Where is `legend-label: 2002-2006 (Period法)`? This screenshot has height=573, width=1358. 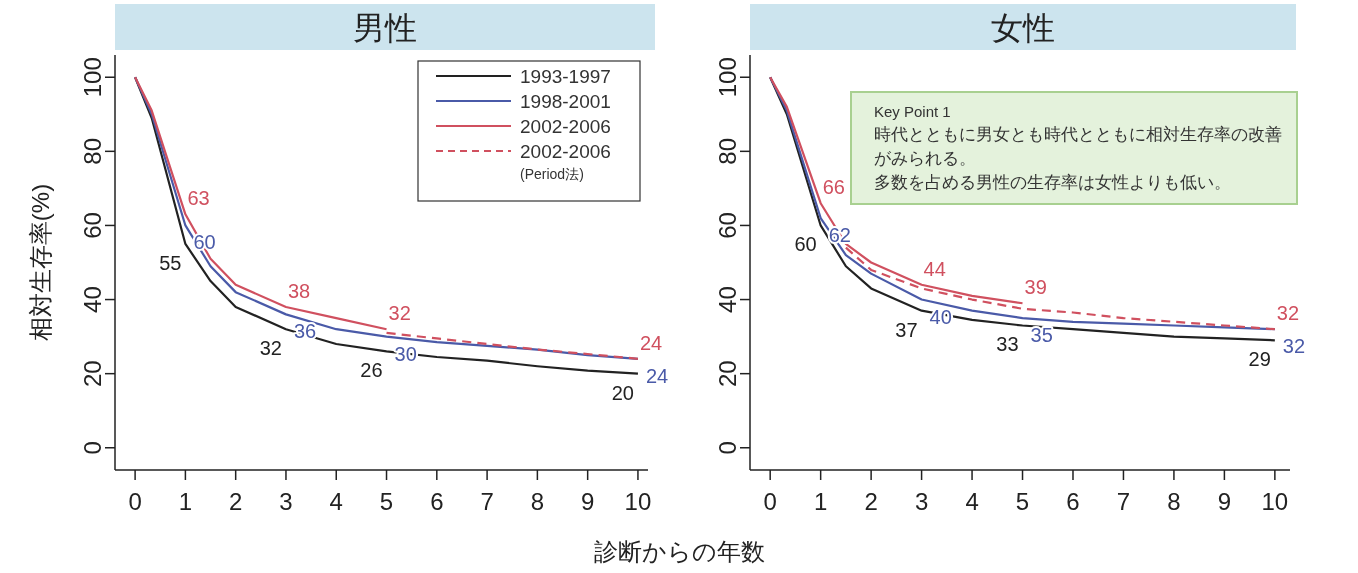
legend-label: 2002-2006 (Period法) is located at coordinates (565, 161).